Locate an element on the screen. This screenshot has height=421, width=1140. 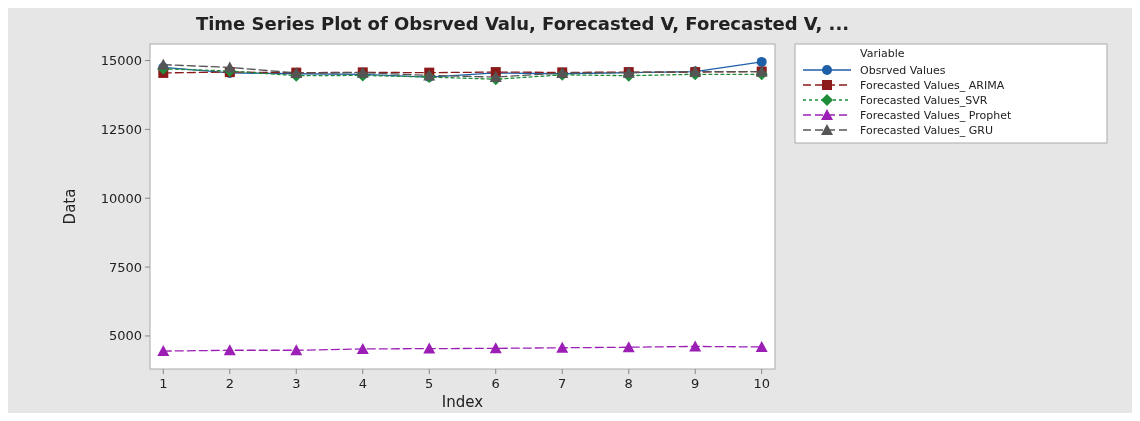
x-axis-title: Index is located at coordinates (462, 402).